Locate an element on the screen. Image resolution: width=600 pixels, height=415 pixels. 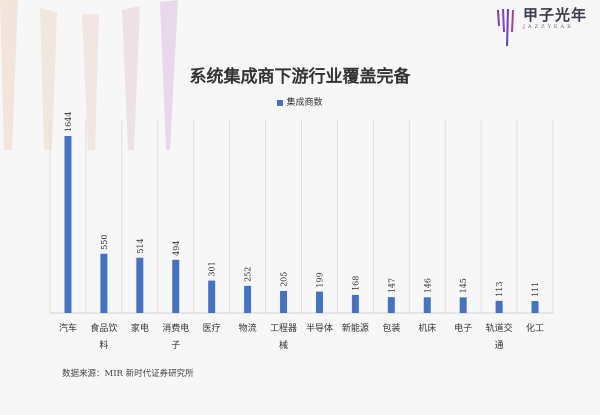
bar-物流 is located at coordinates (248, 299).